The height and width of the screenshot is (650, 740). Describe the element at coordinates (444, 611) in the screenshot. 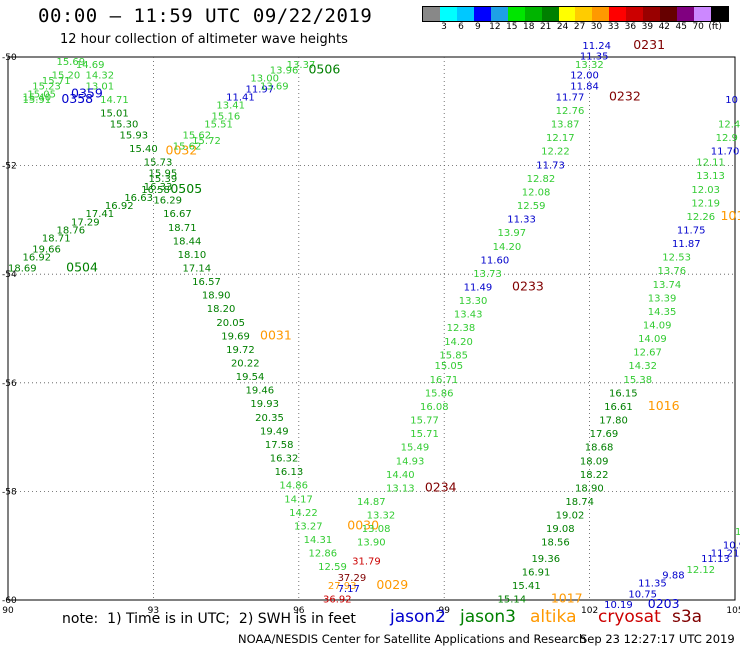

I see `lon-tick-label: 99` at that location.